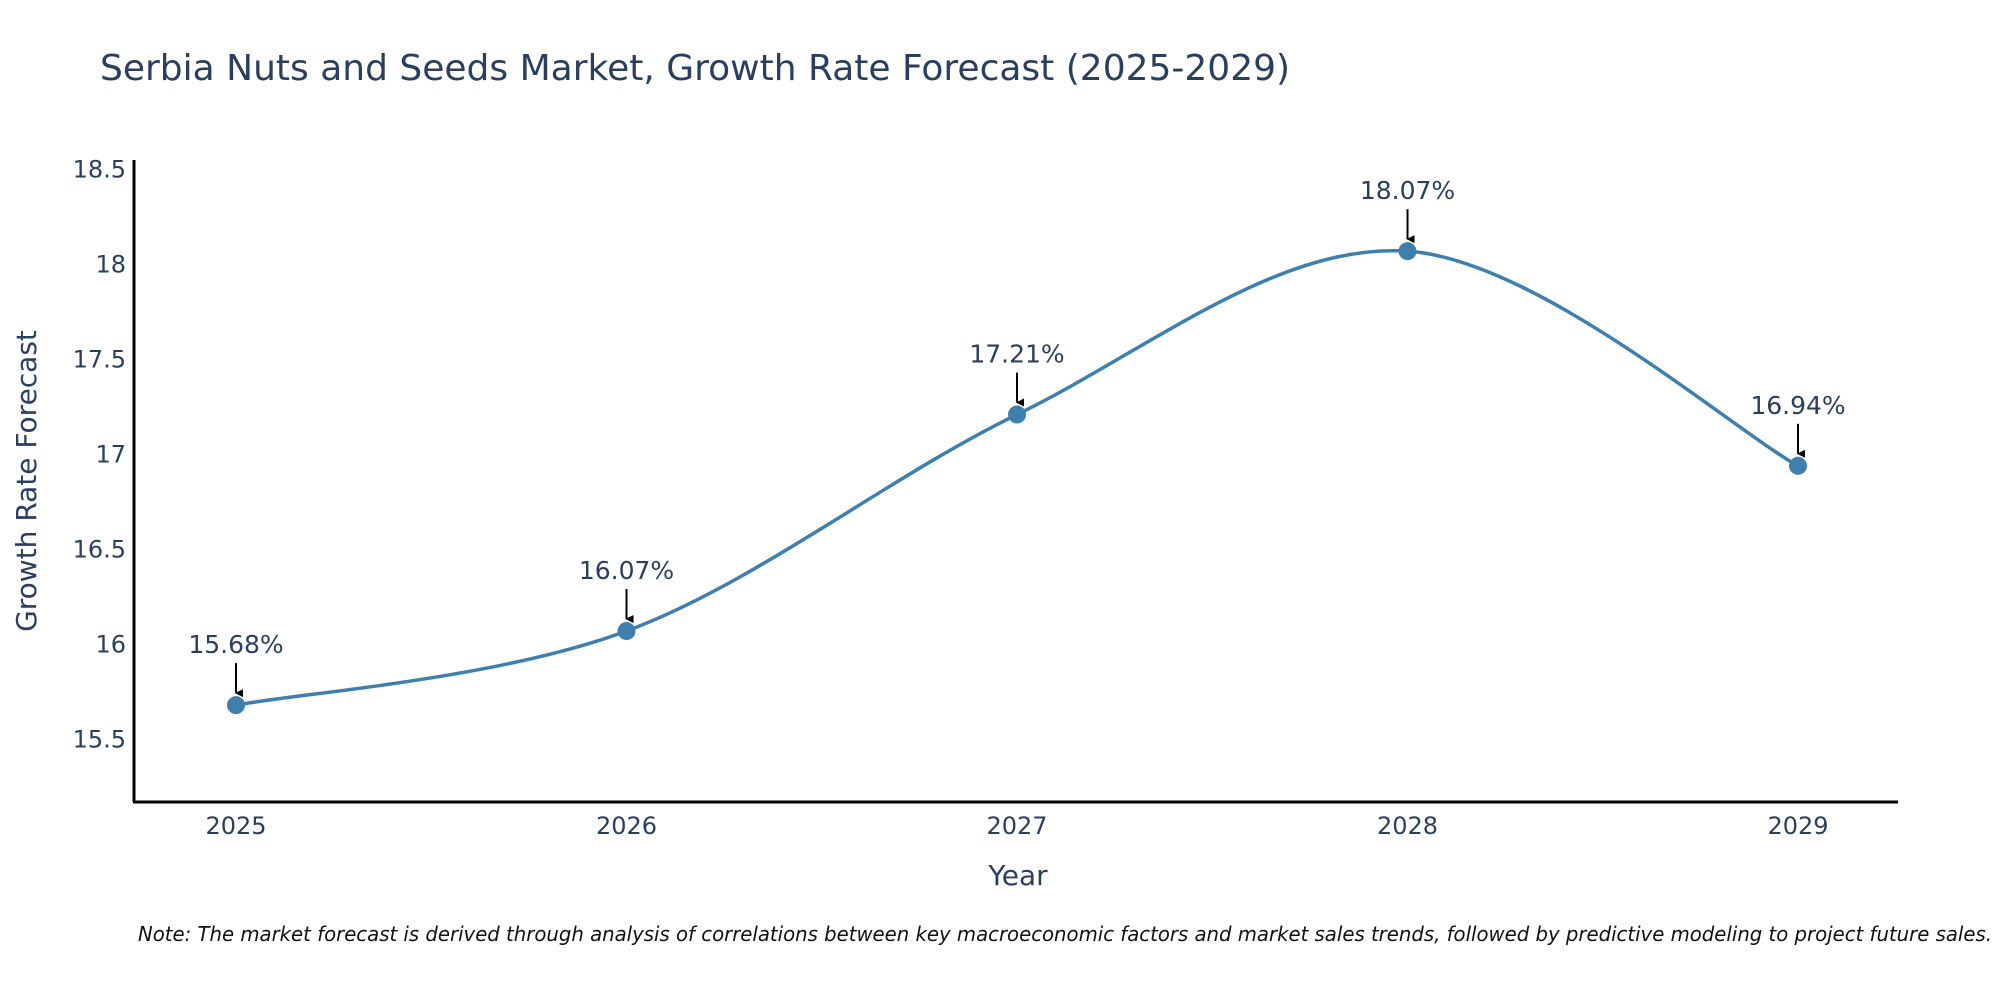 The image size is (2000, 1000). What do you see at coordinates (110, 454) in the screenshot?
I see `y-tick-label: 17` at bounding box center [110, 454].